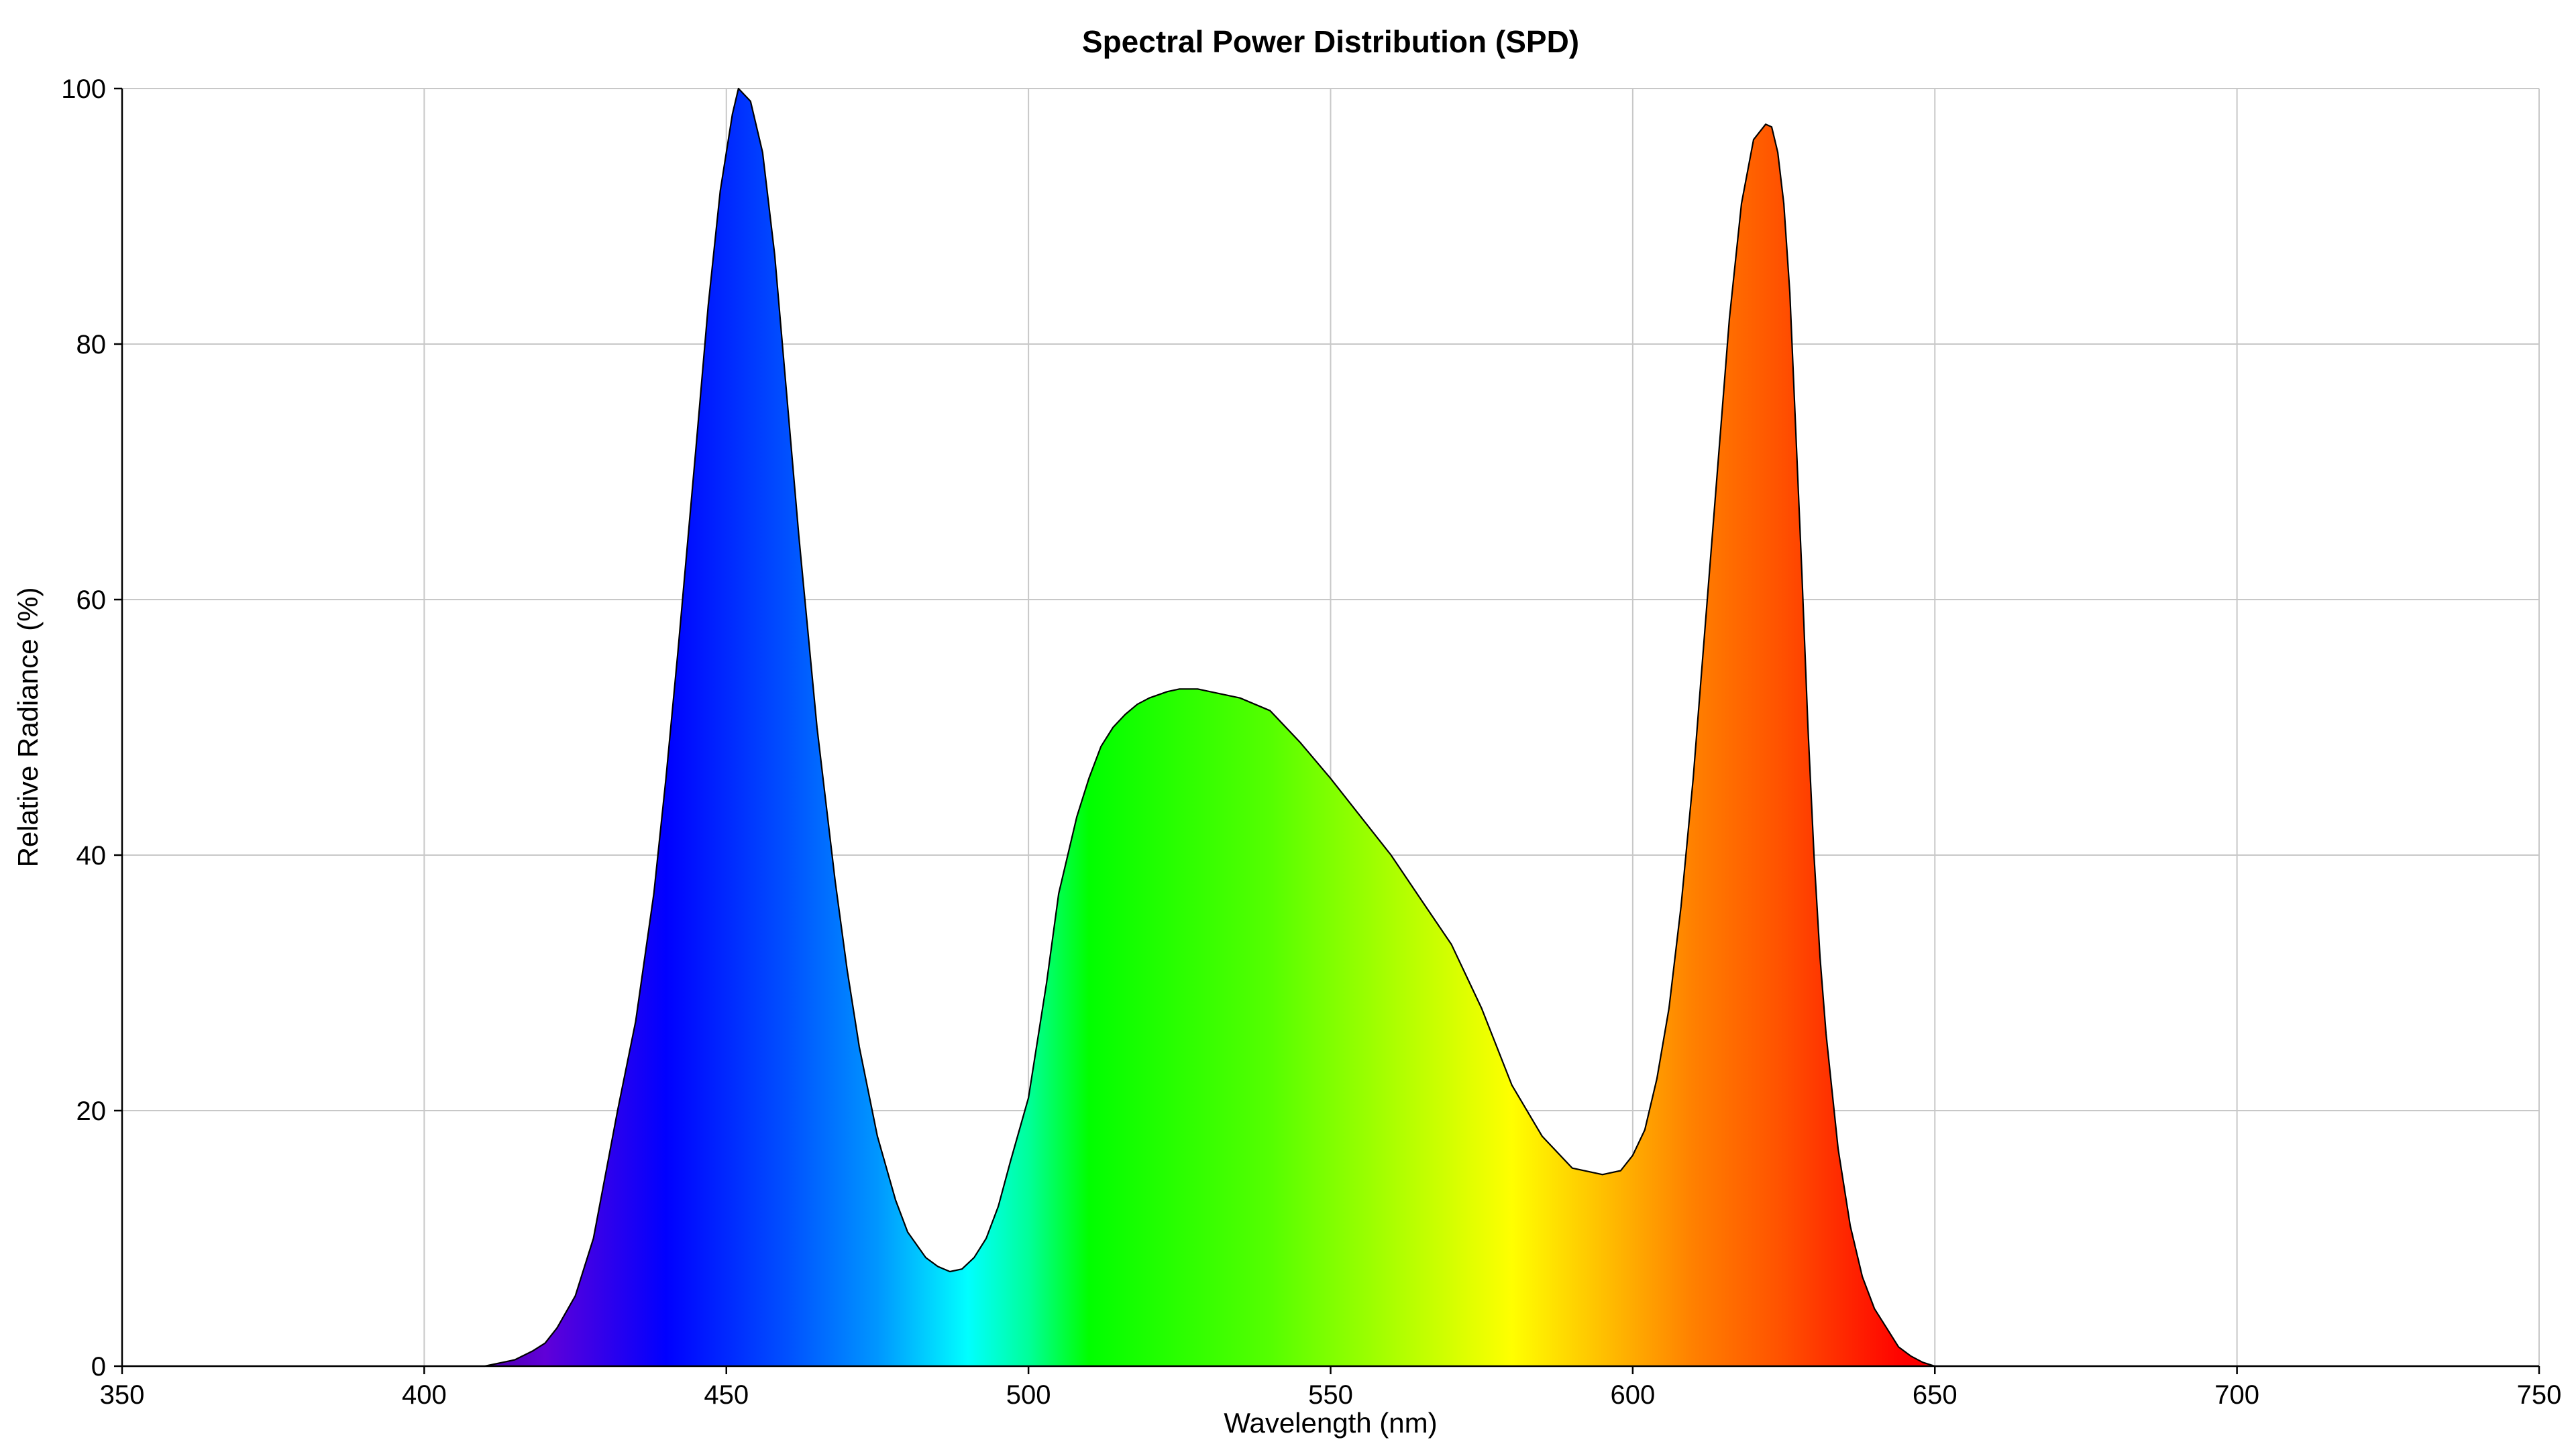 Image resolution: width=2576 pixels, height=1452 pixels. What do you see at coordinates (91, 1111) in the screenshot?
I see `y-tick-label-20: 20` at bounding box center [91, 1111].